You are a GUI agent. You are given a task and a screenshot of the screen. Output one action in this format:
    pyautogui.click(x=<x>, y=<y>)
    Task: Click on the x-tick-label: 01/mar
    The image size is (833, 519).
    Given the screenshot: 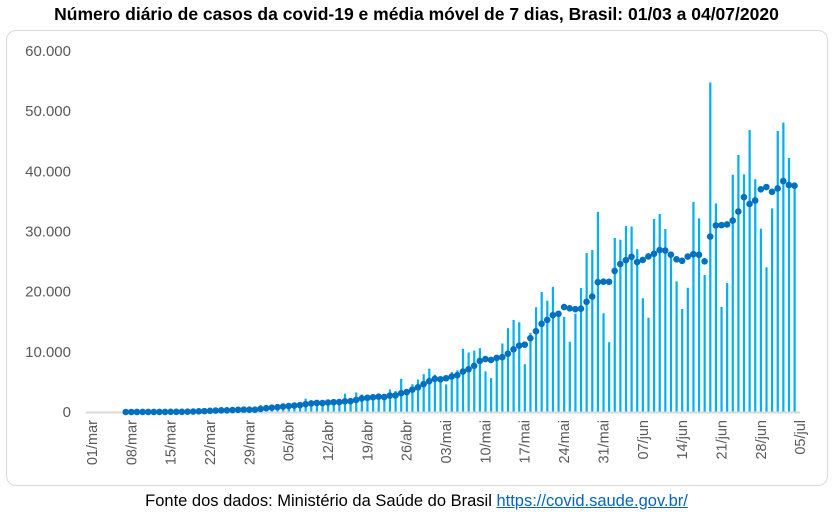 What is the action you would take?
    pyautogui.click(x=93, y=442)
    